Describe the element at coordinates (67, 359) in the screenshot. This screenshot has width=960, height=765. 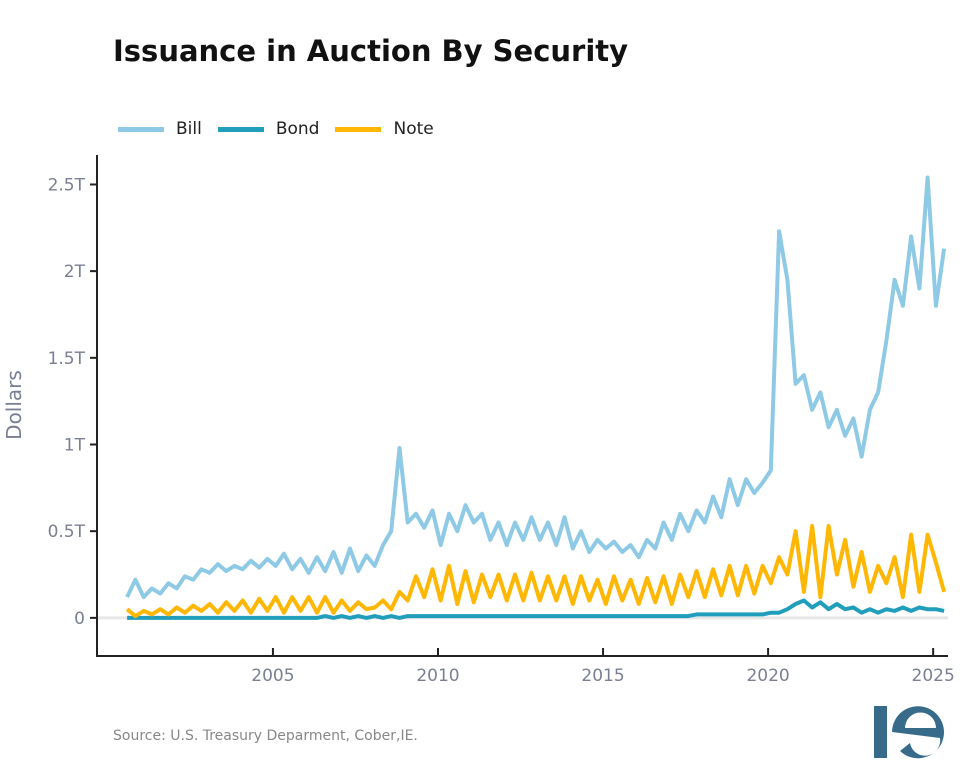
I see `y-tick-label: 1.5T` at that location.